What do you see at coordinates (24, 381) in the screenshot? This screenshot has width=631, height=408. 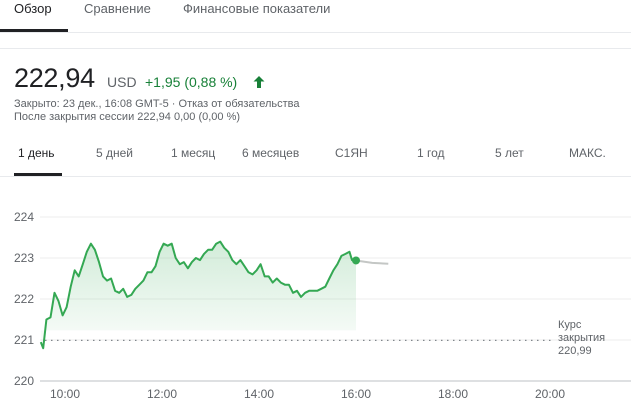 I see `y-tick-label: 220` at bounding box center [24, 381].